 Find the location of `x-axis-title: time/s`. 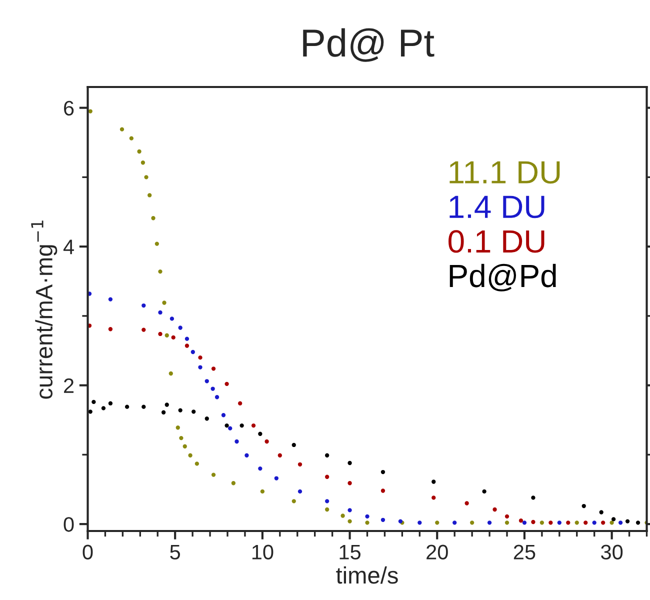

x-axis-title: time/s is located at coordinates (367, 575).